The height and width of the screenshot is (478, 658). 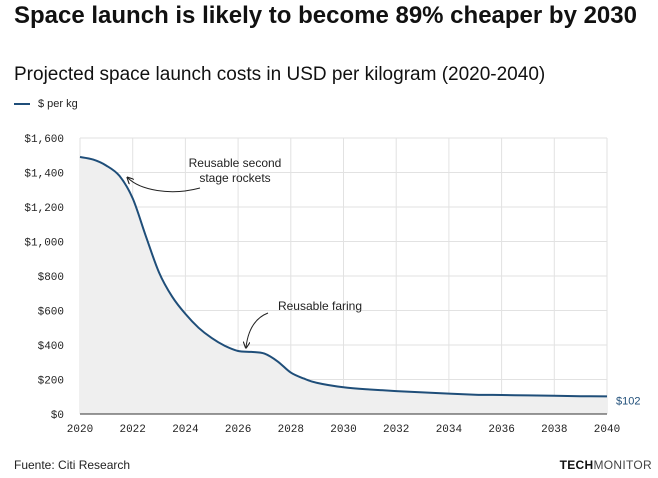 What do you see at coordinates (22, 104) in the screenshot?
I see `legend-swatch` at bounding box center [22, 104].